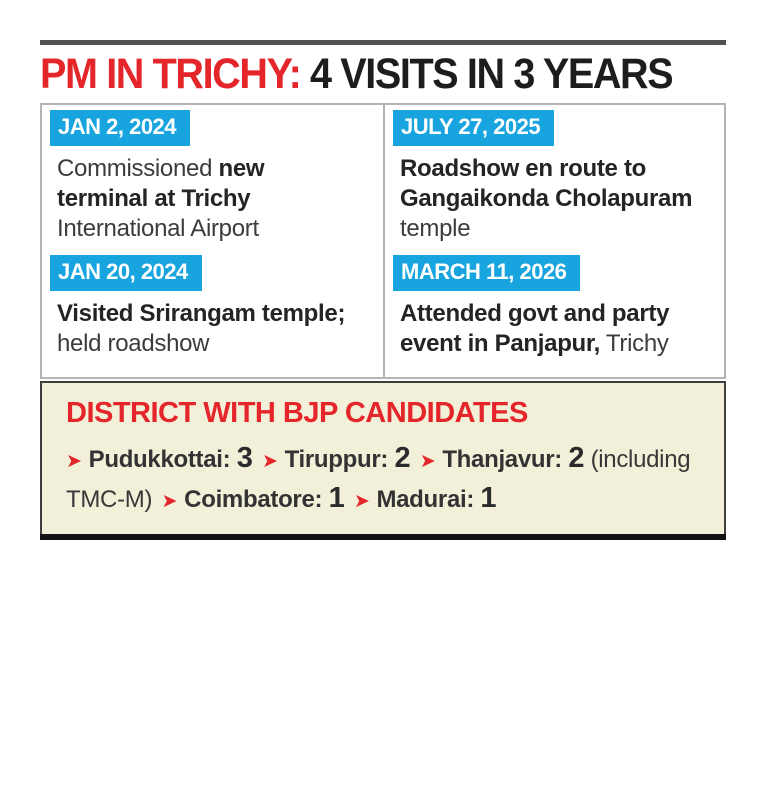 The height and width of the screenshot is (800, 765). I want to click on entry-text-regular: International Airport, so click(158, 228).